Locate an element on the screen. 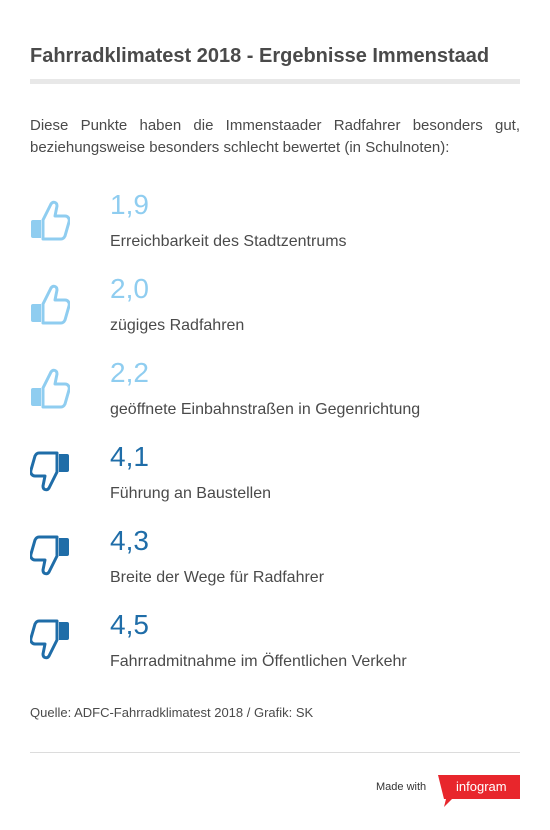 This screenshot has width=550, height=830. rating-item-good: 2,0 zügiges Radfahren is located at coordinates (275, 307).